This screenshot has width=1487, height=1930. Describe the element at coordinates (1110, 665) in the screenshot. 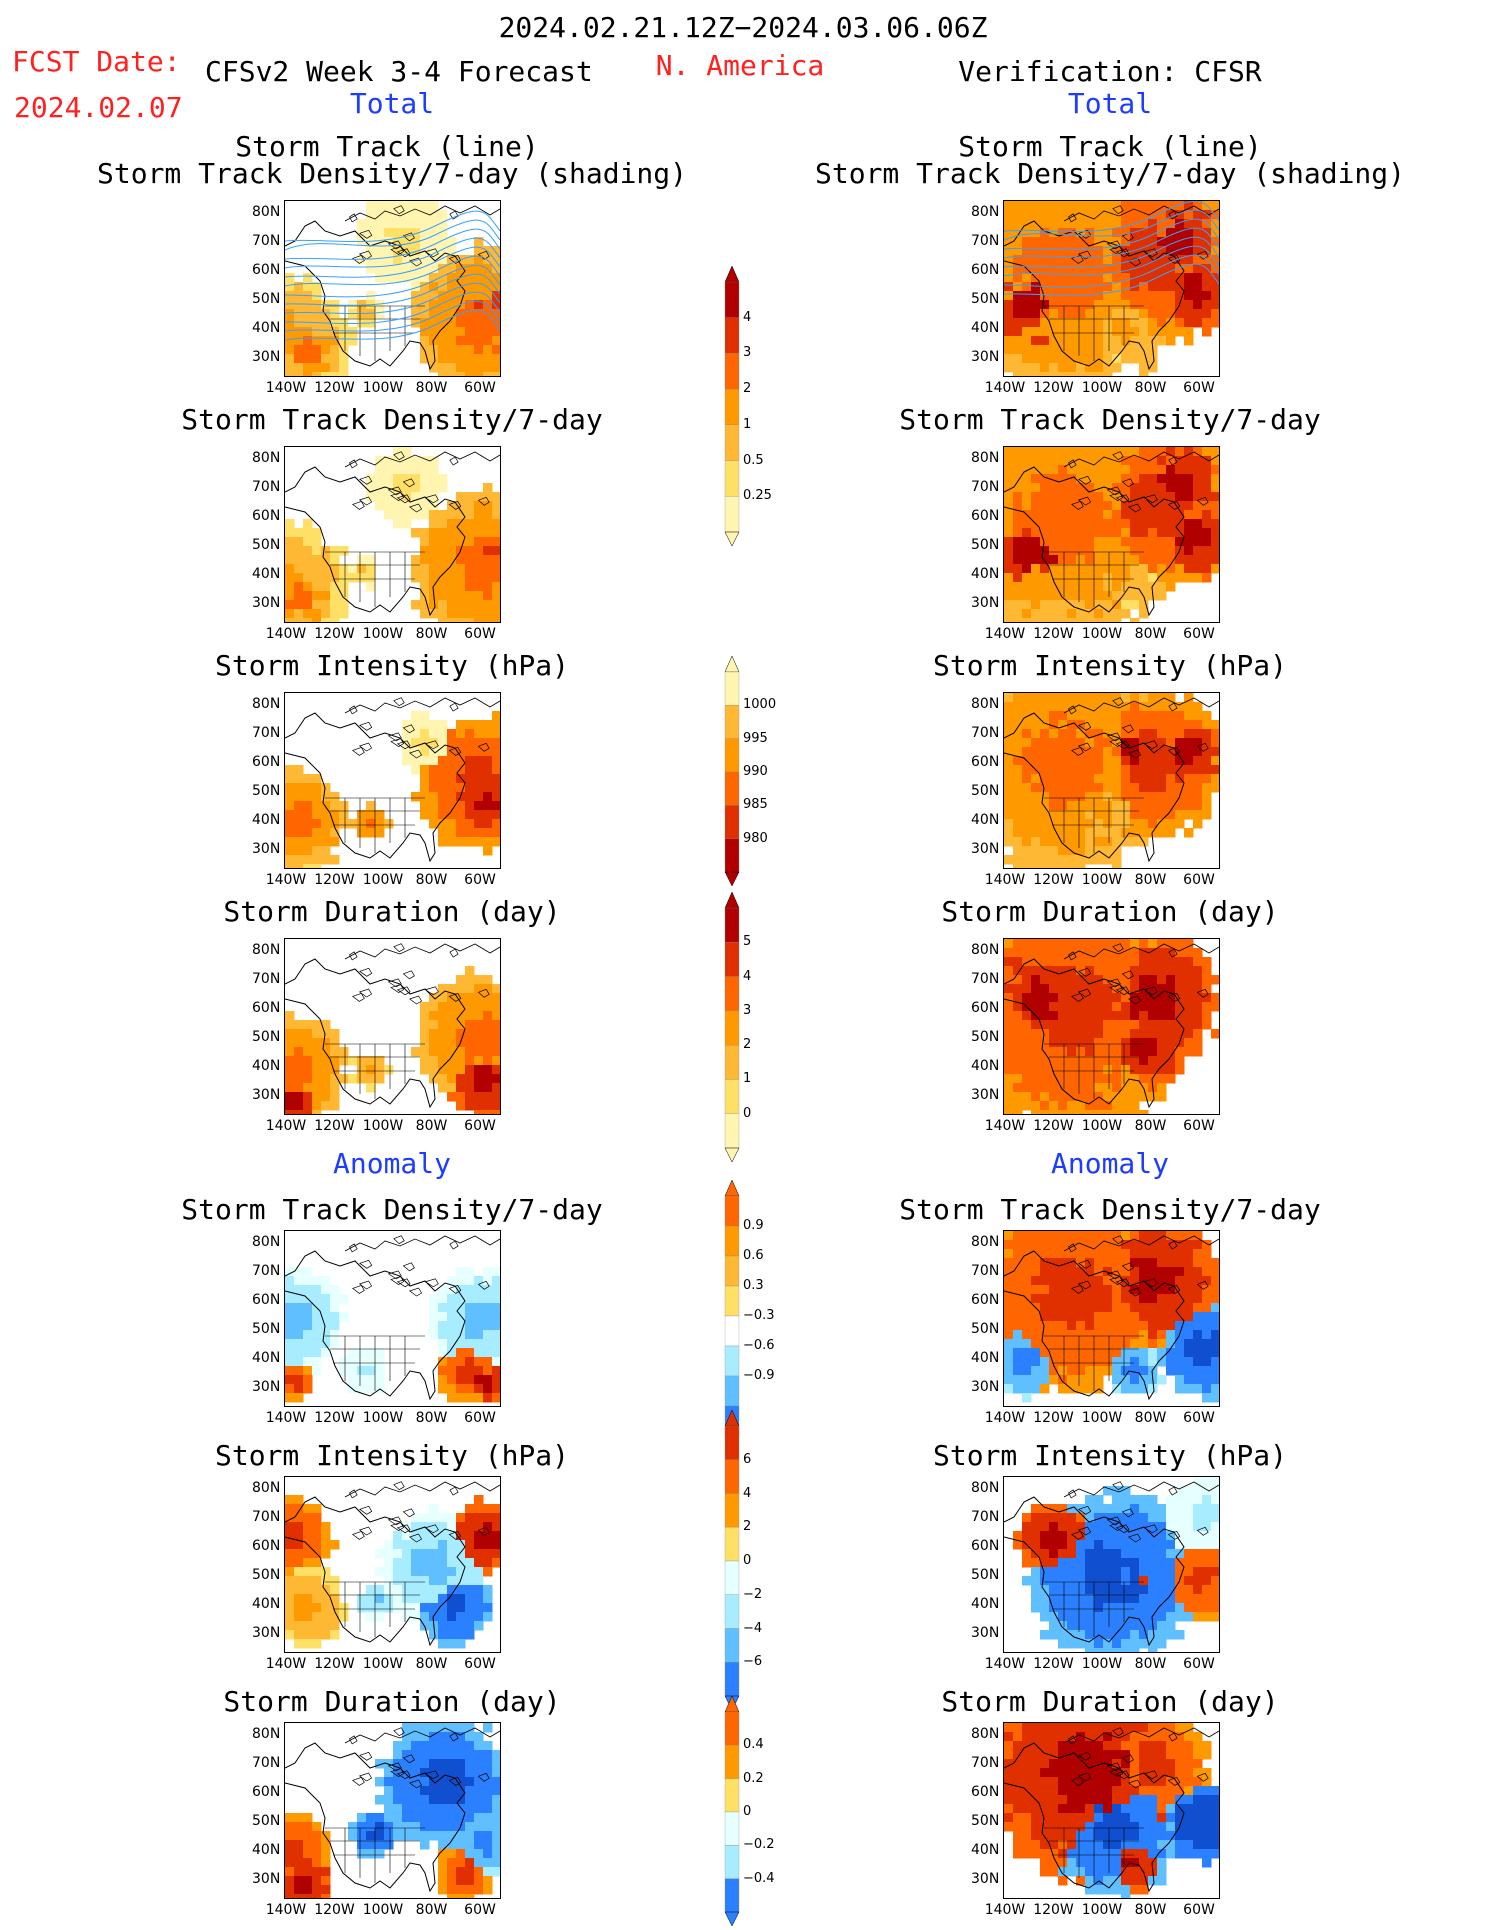

I see `right-intensity-title: Storm Intensity (hPa)` at that location.